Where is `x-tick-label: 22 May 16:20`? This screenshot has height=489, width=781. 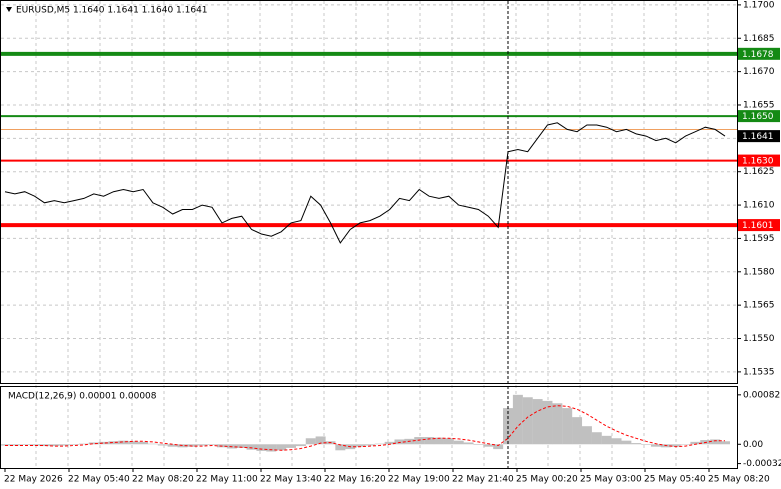
x-tick-label: 22 May 16:20 is located at coordinates (355, 480).